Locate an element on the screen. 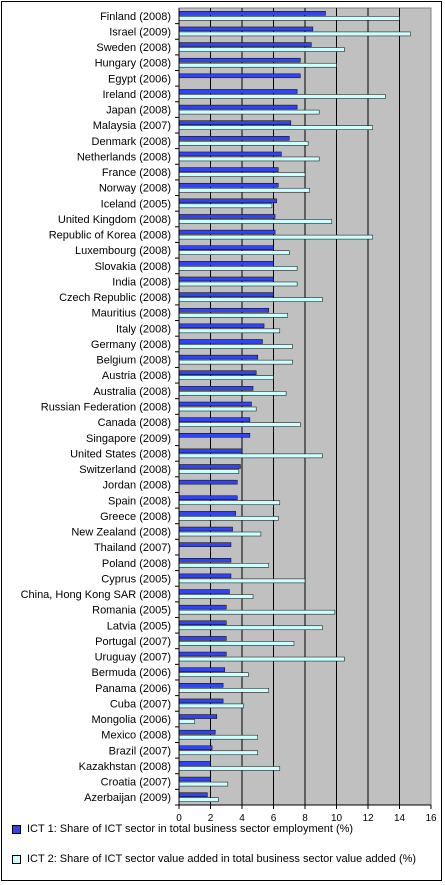 This screenshot has height=885, width=445. category-label: Slovakia (2008) is located at coordinates (133, 267).